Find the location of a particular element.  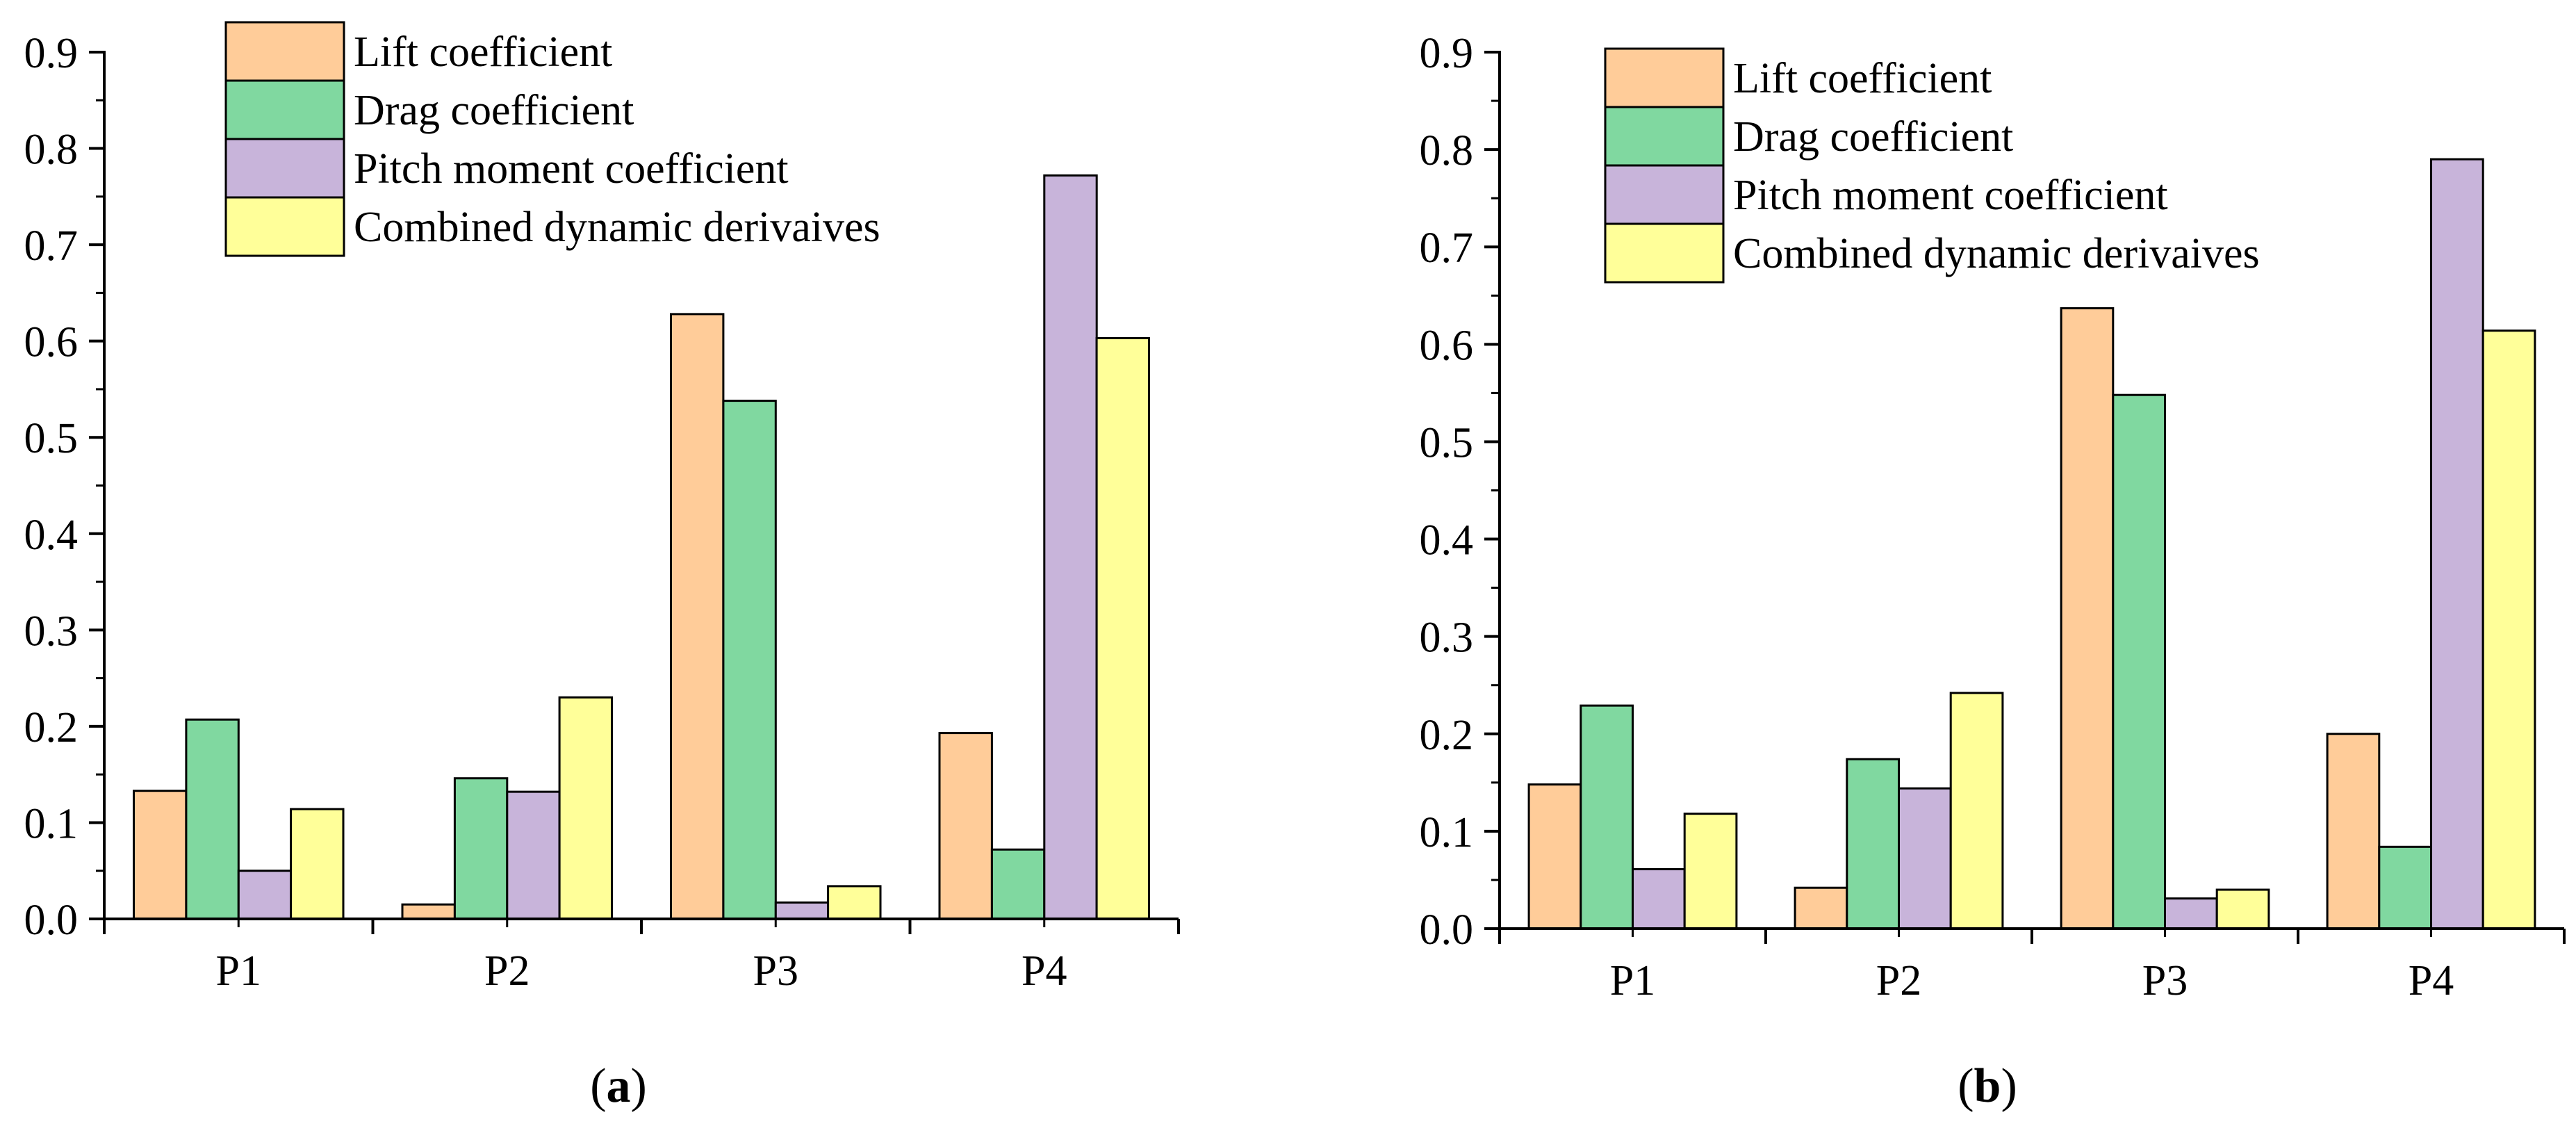

legend-label-a-1: Lift coefficient is located at coordinates (483, 52).